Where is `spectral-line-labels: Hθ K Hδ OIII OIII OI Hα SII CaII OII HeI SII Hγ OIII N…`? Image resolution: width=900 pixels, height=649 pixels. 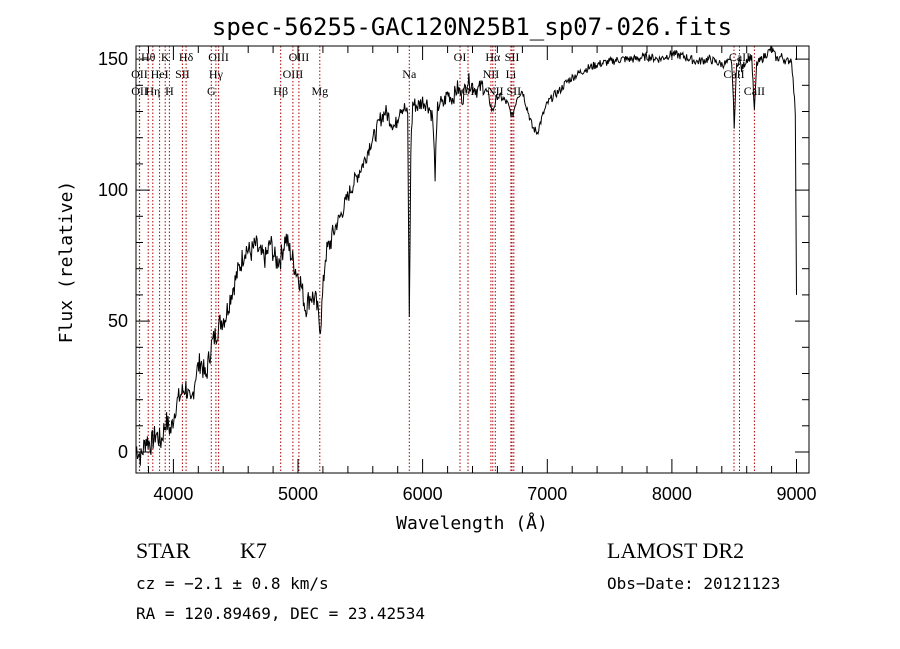 spectral-line-labels: Hθ K Hδ OIII OIII OI Hα SII CaII OII HeI SII Hγ OIII N… is located at coordinates (448, 74).